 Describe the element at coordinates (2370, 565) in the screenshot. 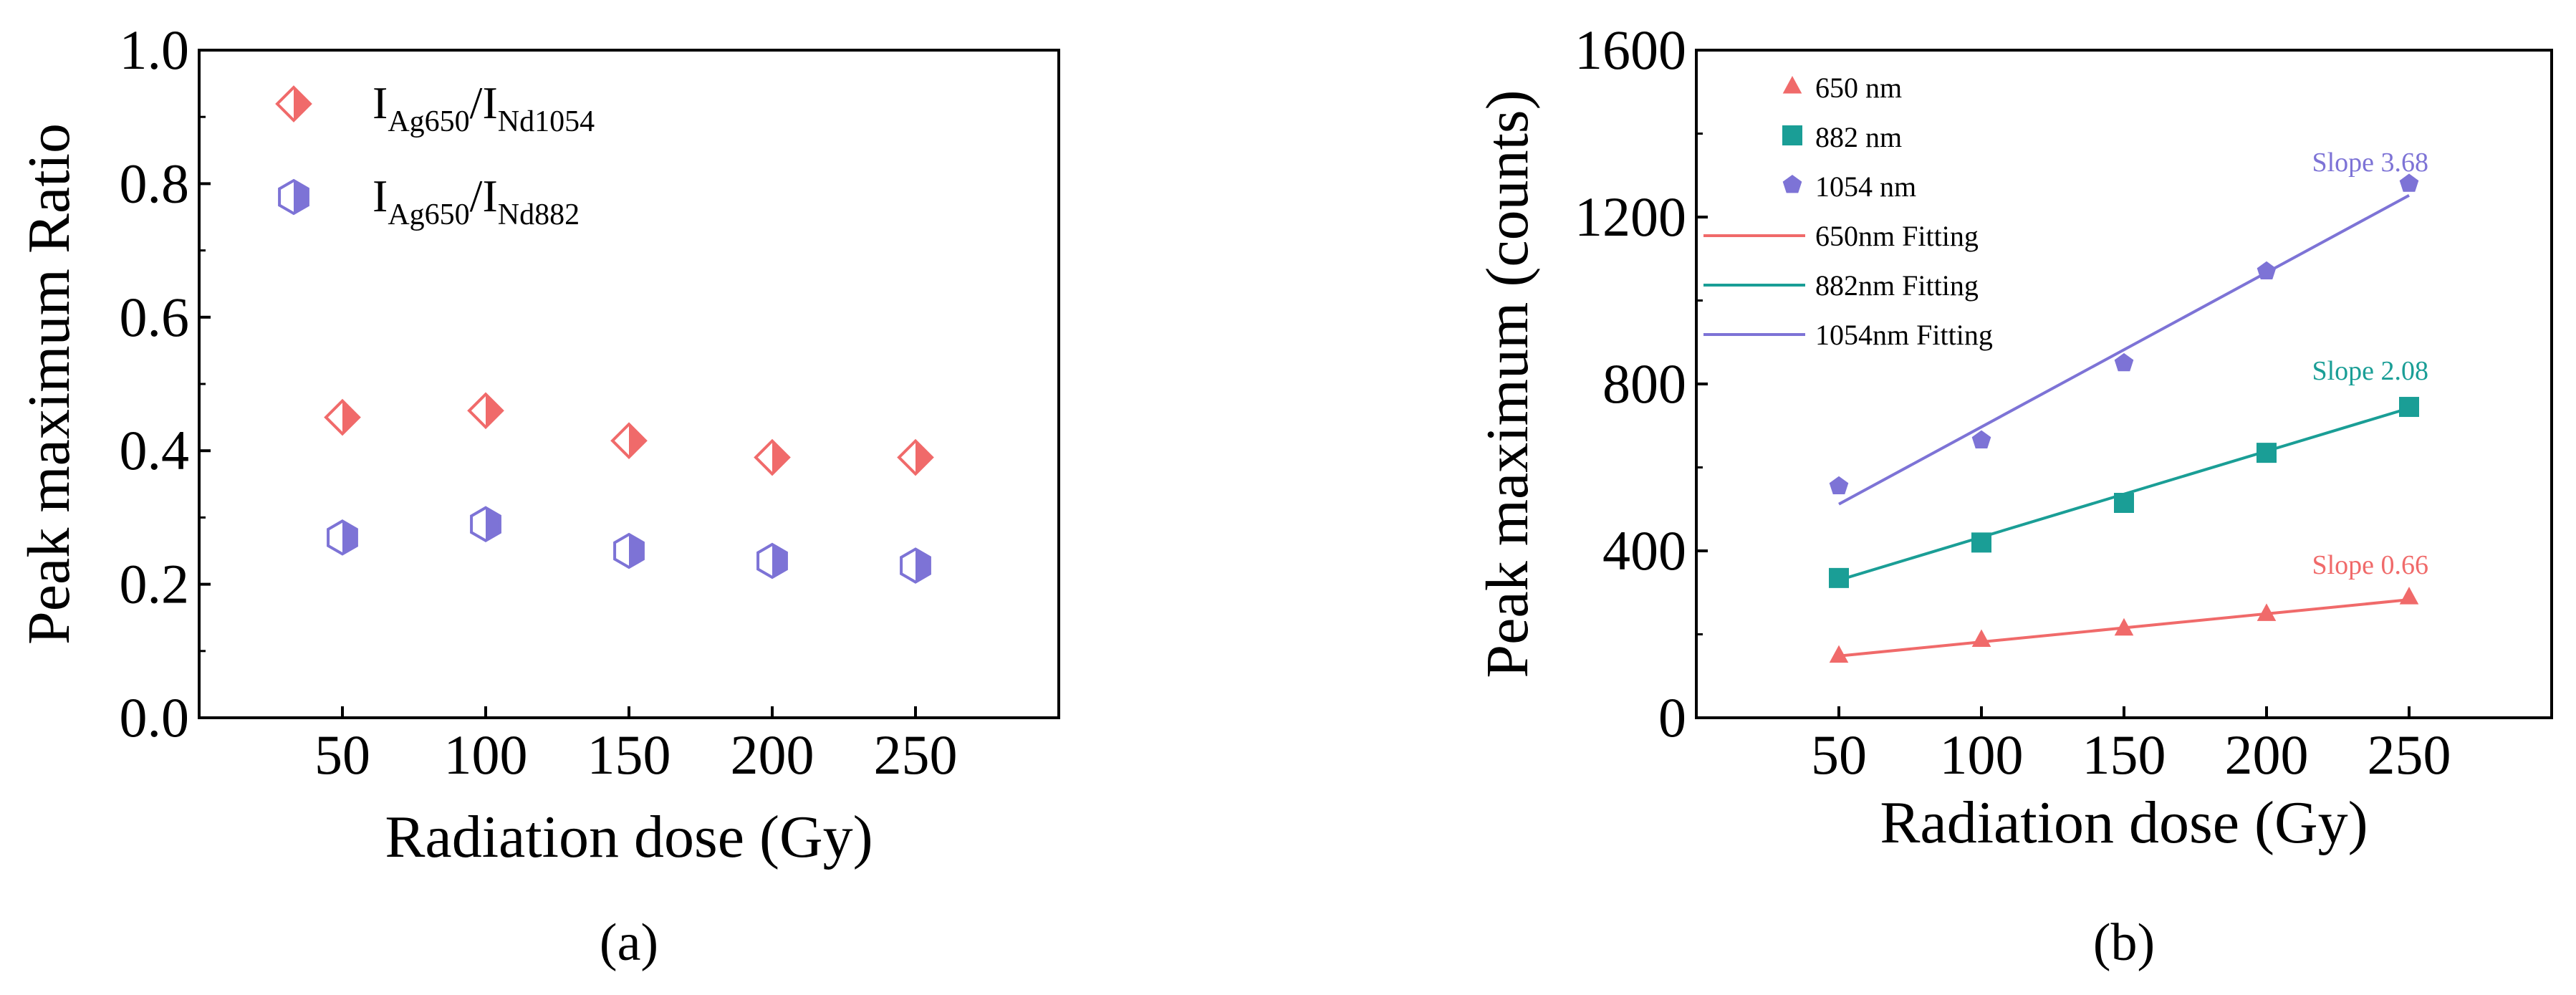

I see `slope-label: Slope 0.66` at that location.